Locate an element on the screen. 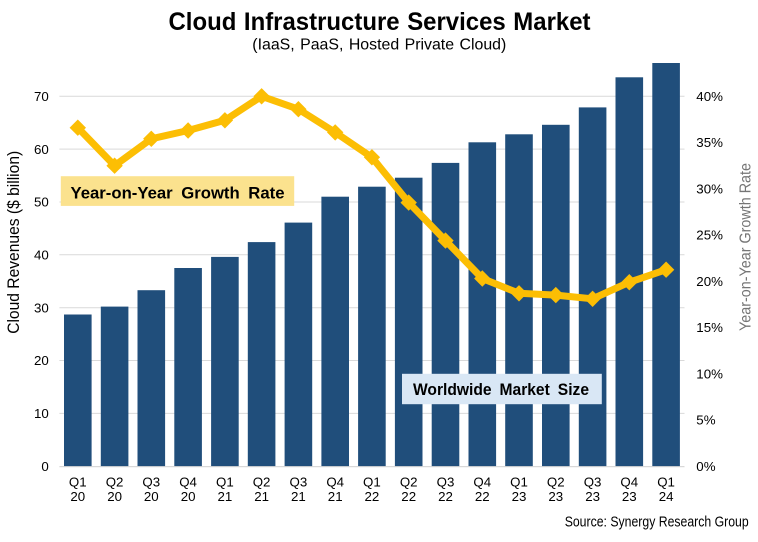 Image resolution: width=758 pixels, height=542 pixels. svg-text: 40 is located at coordinates (41, 255).